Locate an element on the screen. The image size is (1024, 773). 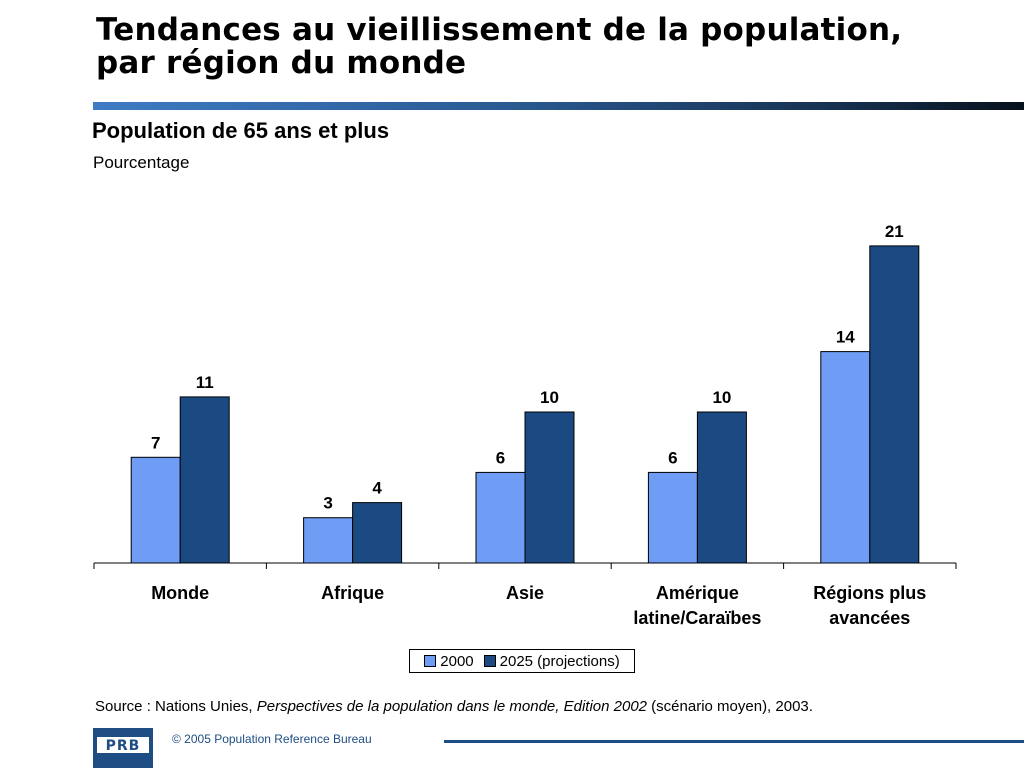
legend-label-2000: 2000 is located at coordinates (457, 661).